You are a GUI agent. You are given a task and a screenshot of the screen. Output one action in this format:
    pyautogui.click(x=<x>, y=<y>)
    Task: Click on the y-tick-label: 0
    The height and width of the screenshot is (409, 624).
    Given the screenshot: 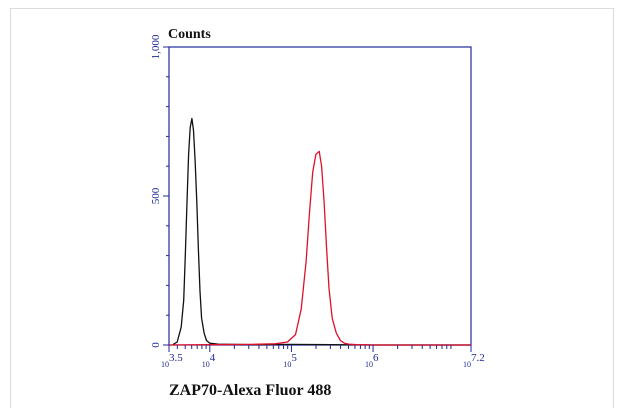 What is the action you would take?
    pyautogui.click(x=156, y=345)
    